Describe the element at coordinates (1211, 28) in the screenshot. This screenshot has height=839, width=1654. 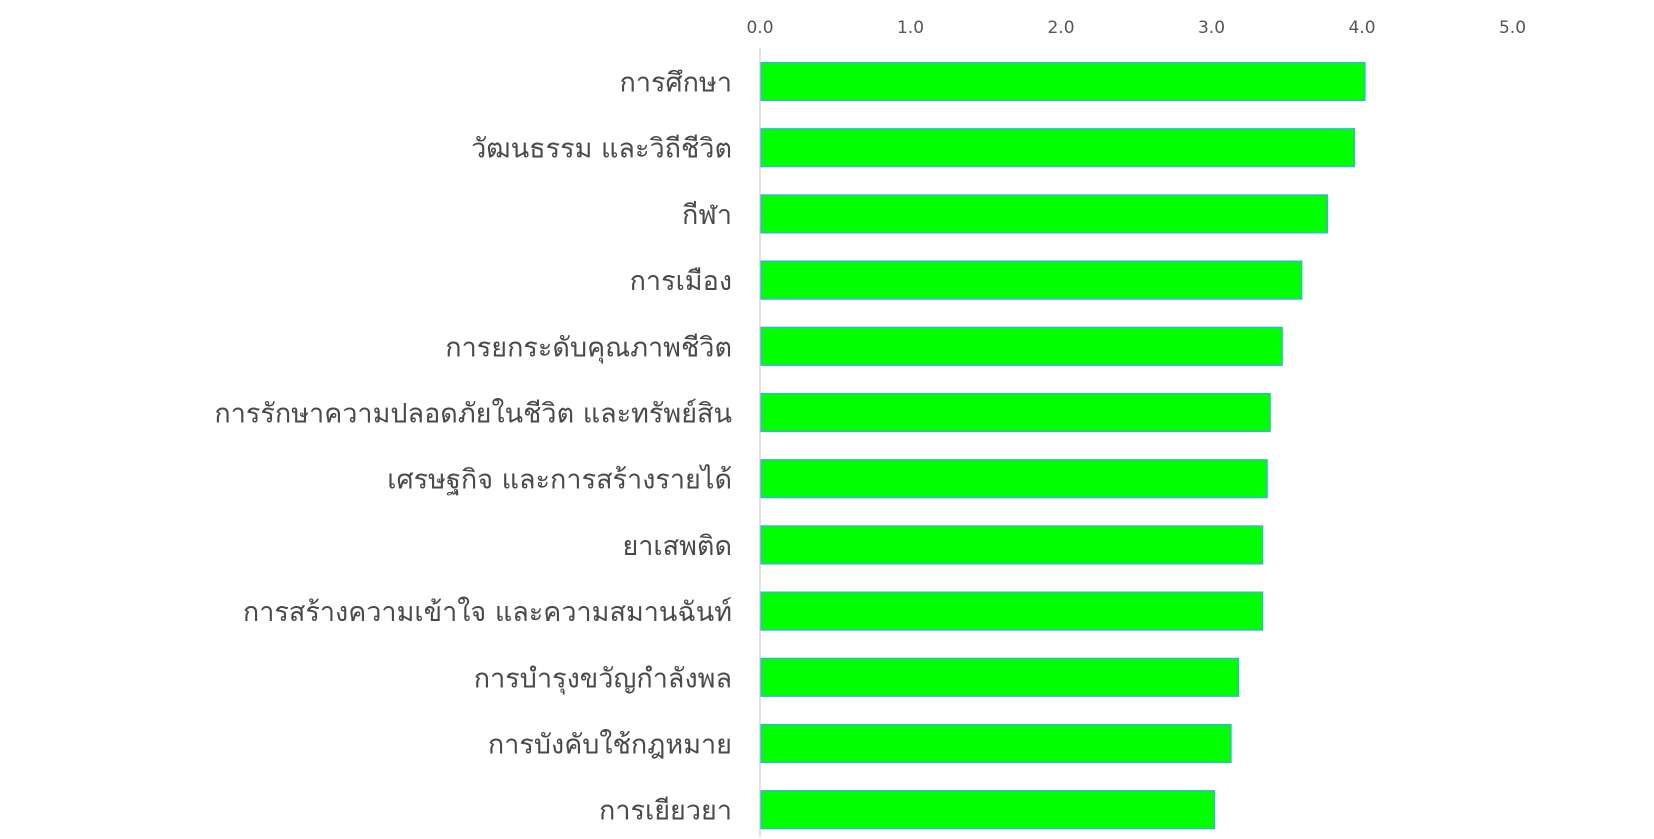
I see `x-tick-label: 3.0` at that location.